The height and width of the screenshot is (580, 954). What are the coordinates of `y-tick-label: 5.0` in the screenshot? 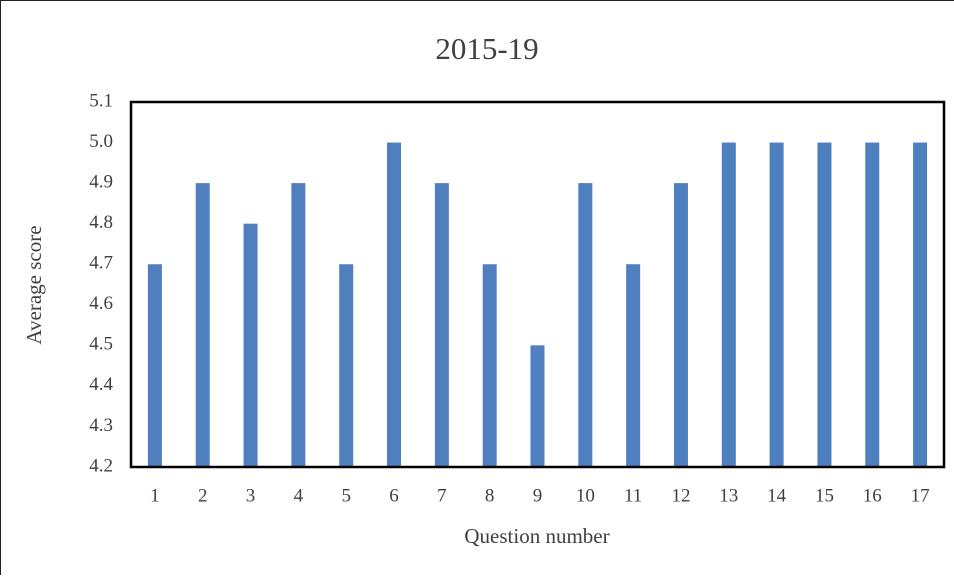 It's located at (101, 141).